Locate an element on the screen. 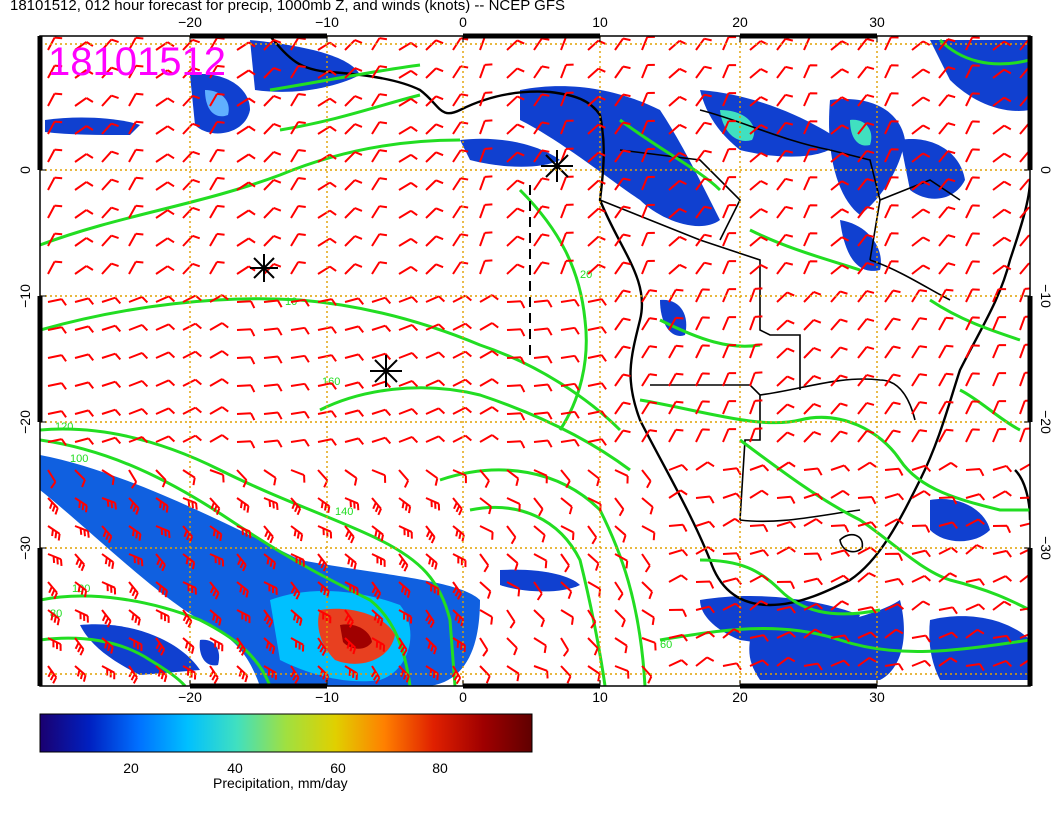  station-markers is located at coordinates (411, 268).